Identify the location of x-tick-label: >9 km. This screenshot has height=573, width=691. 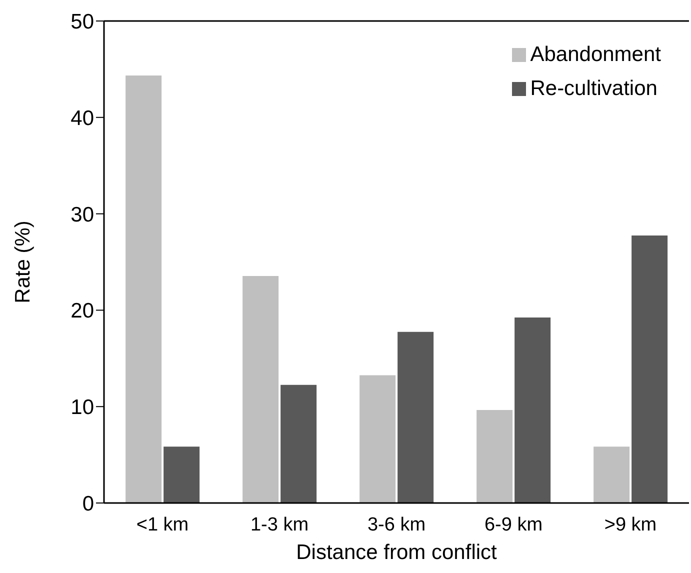
(630, 525).